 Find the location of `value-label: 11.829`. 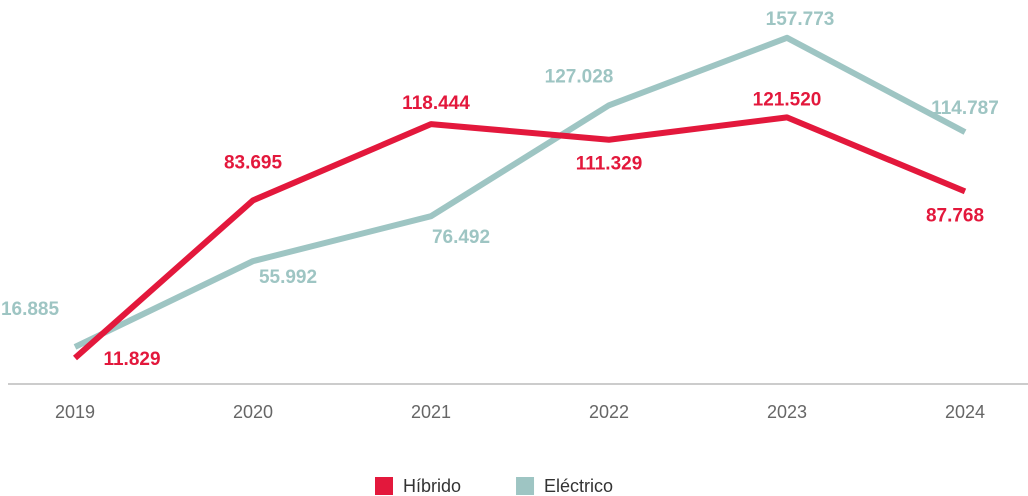

value-label: 11.829 is located at coordinates (131, 359).